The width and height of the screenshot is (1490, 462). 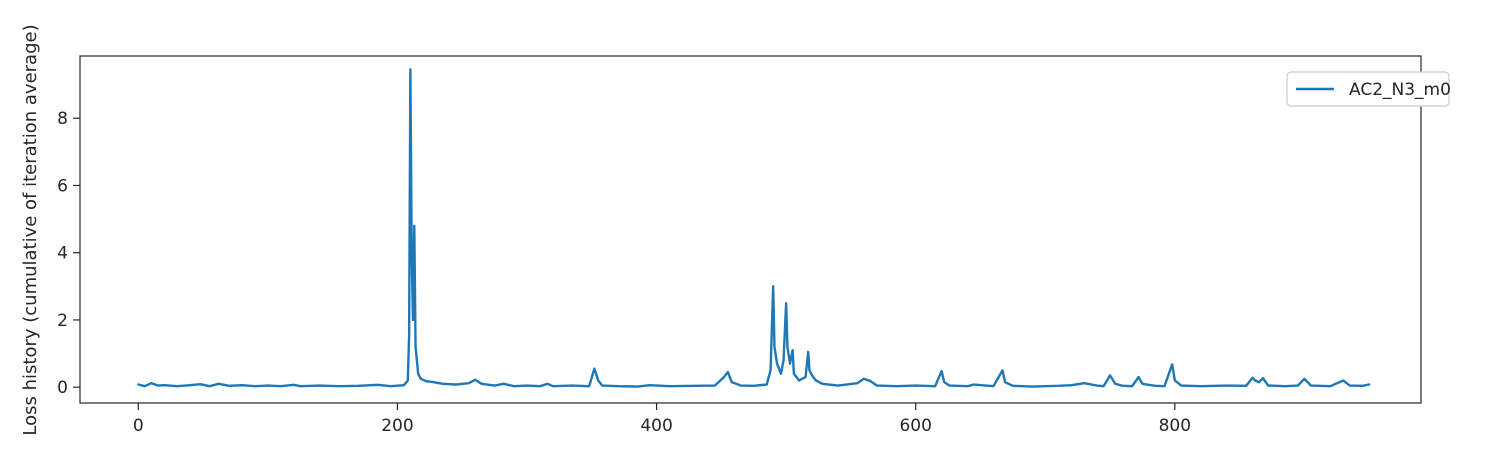 What do you see at coordinates (915, 426) in the screenshot?
I see `x-tick-label: 600` at bounding box center [915, 426].